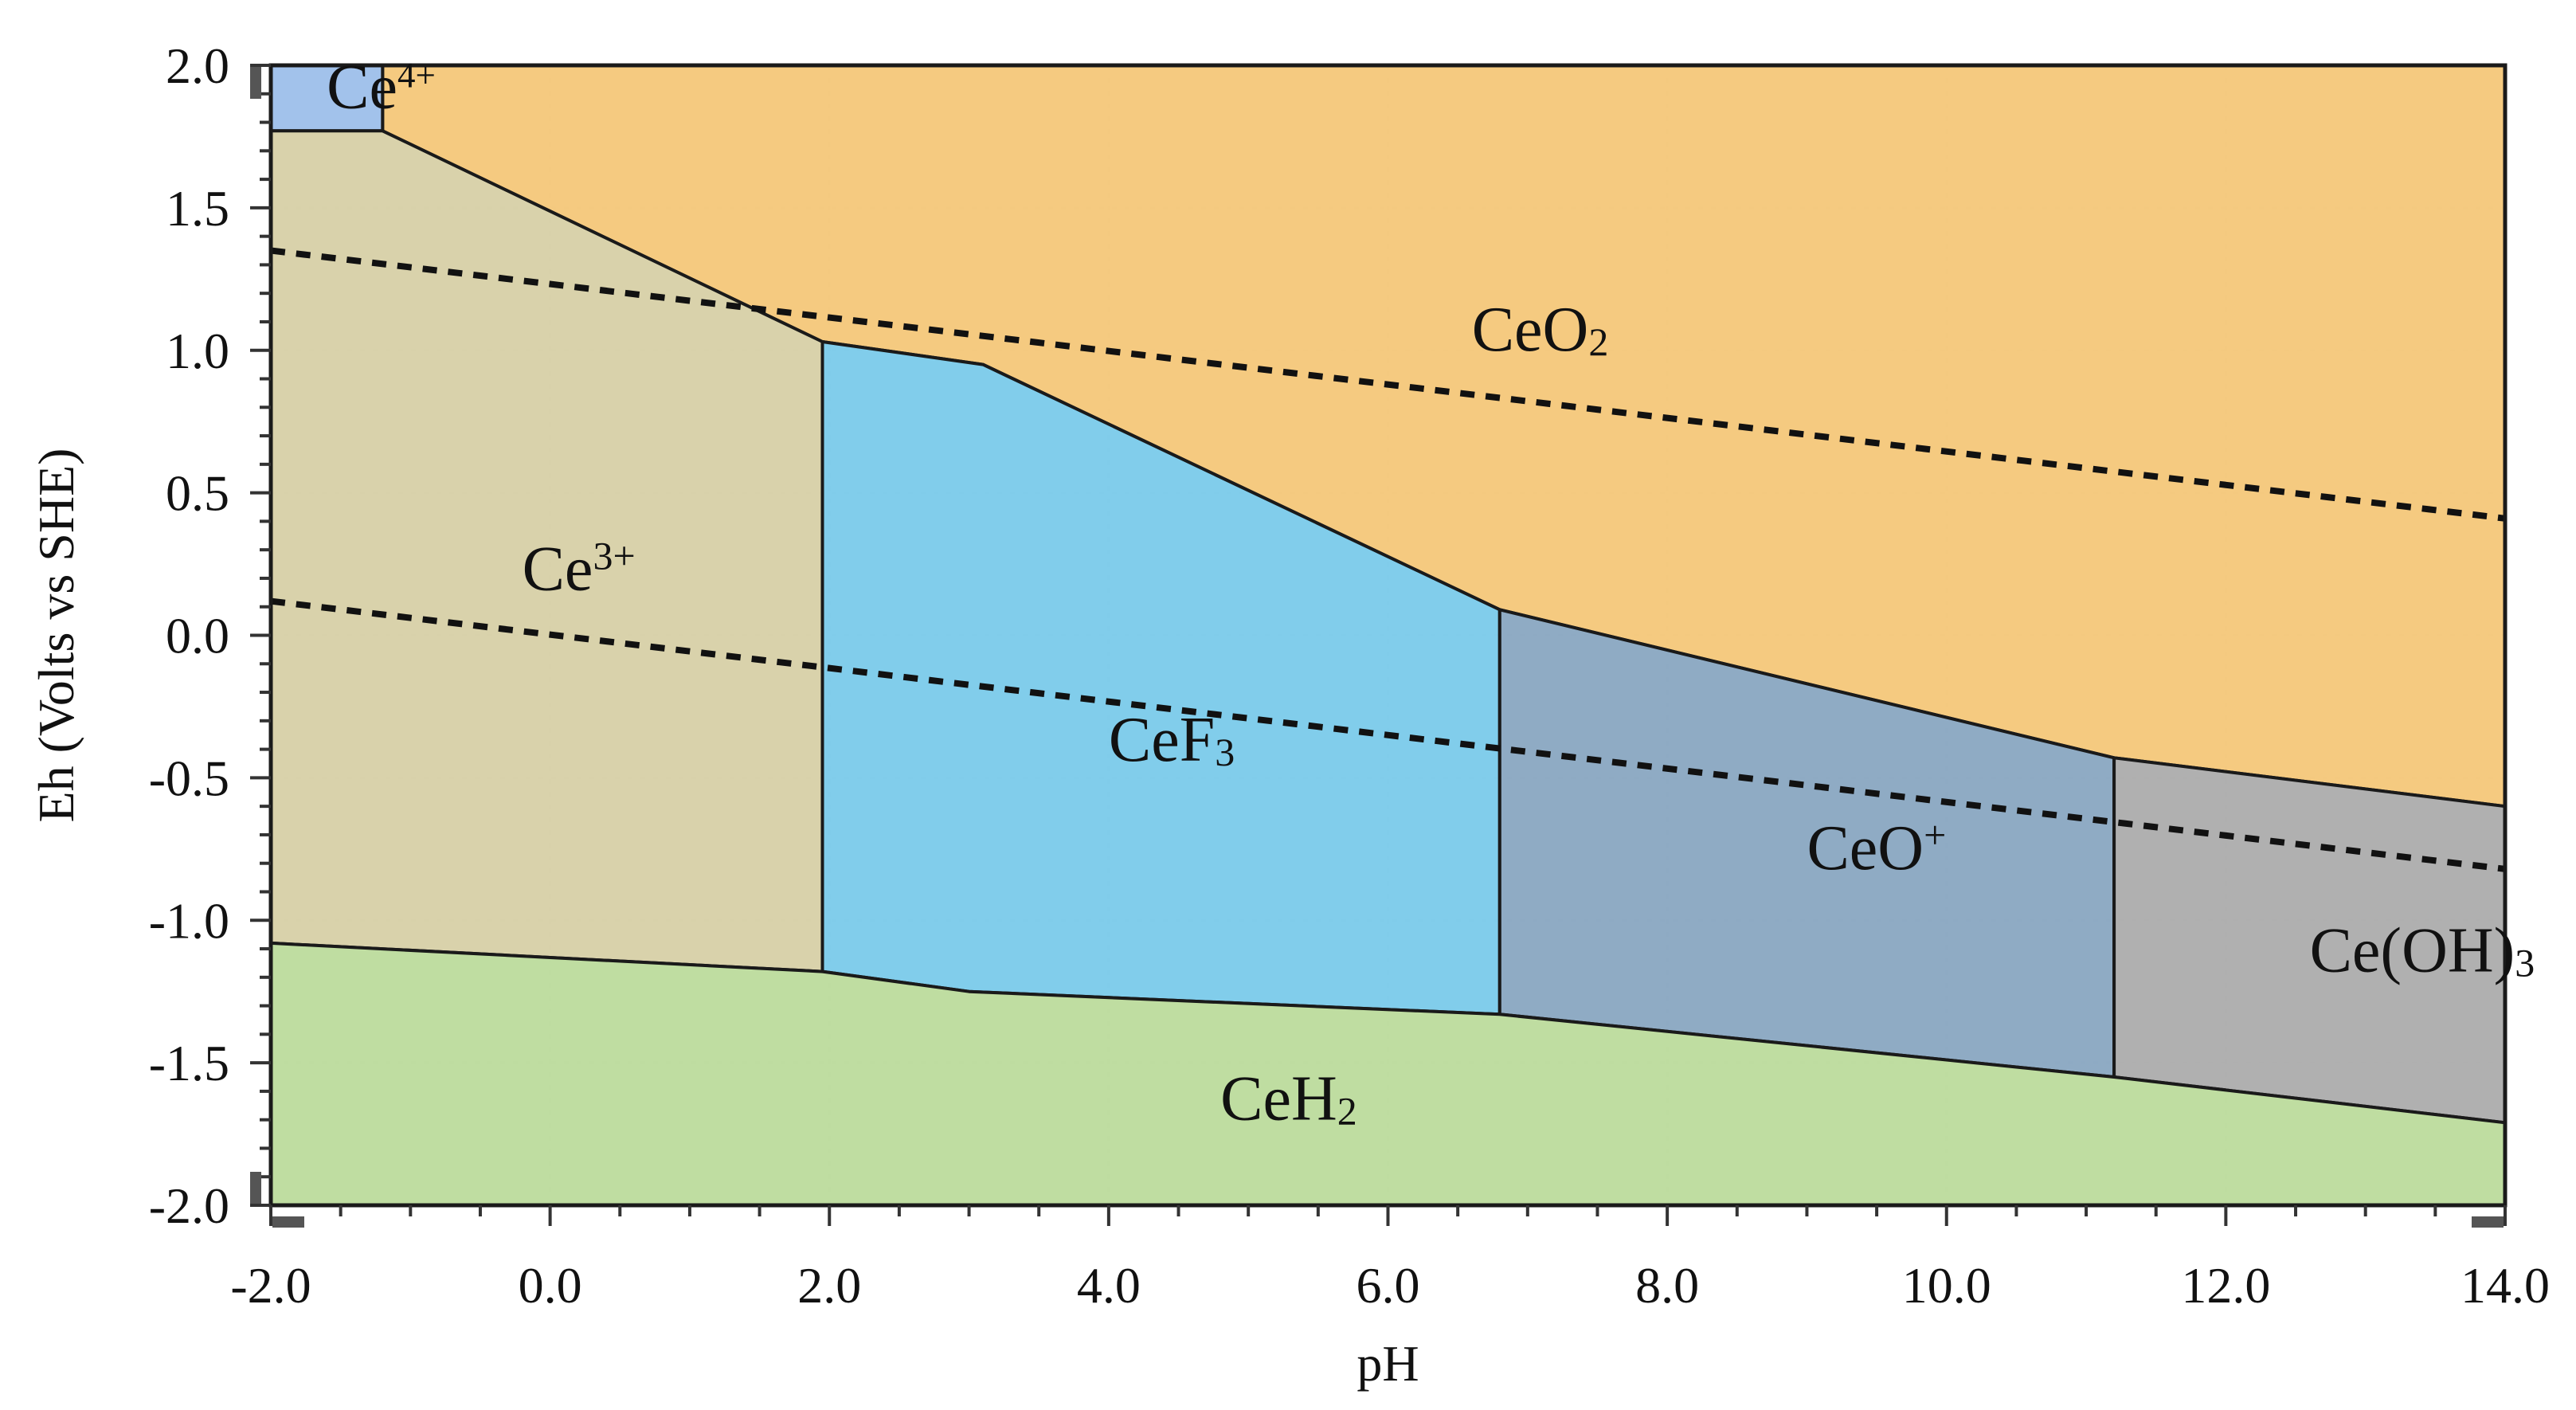  I want to click on region-label-ce-oh-3: Ce(OH)3, so click(2422, 951).